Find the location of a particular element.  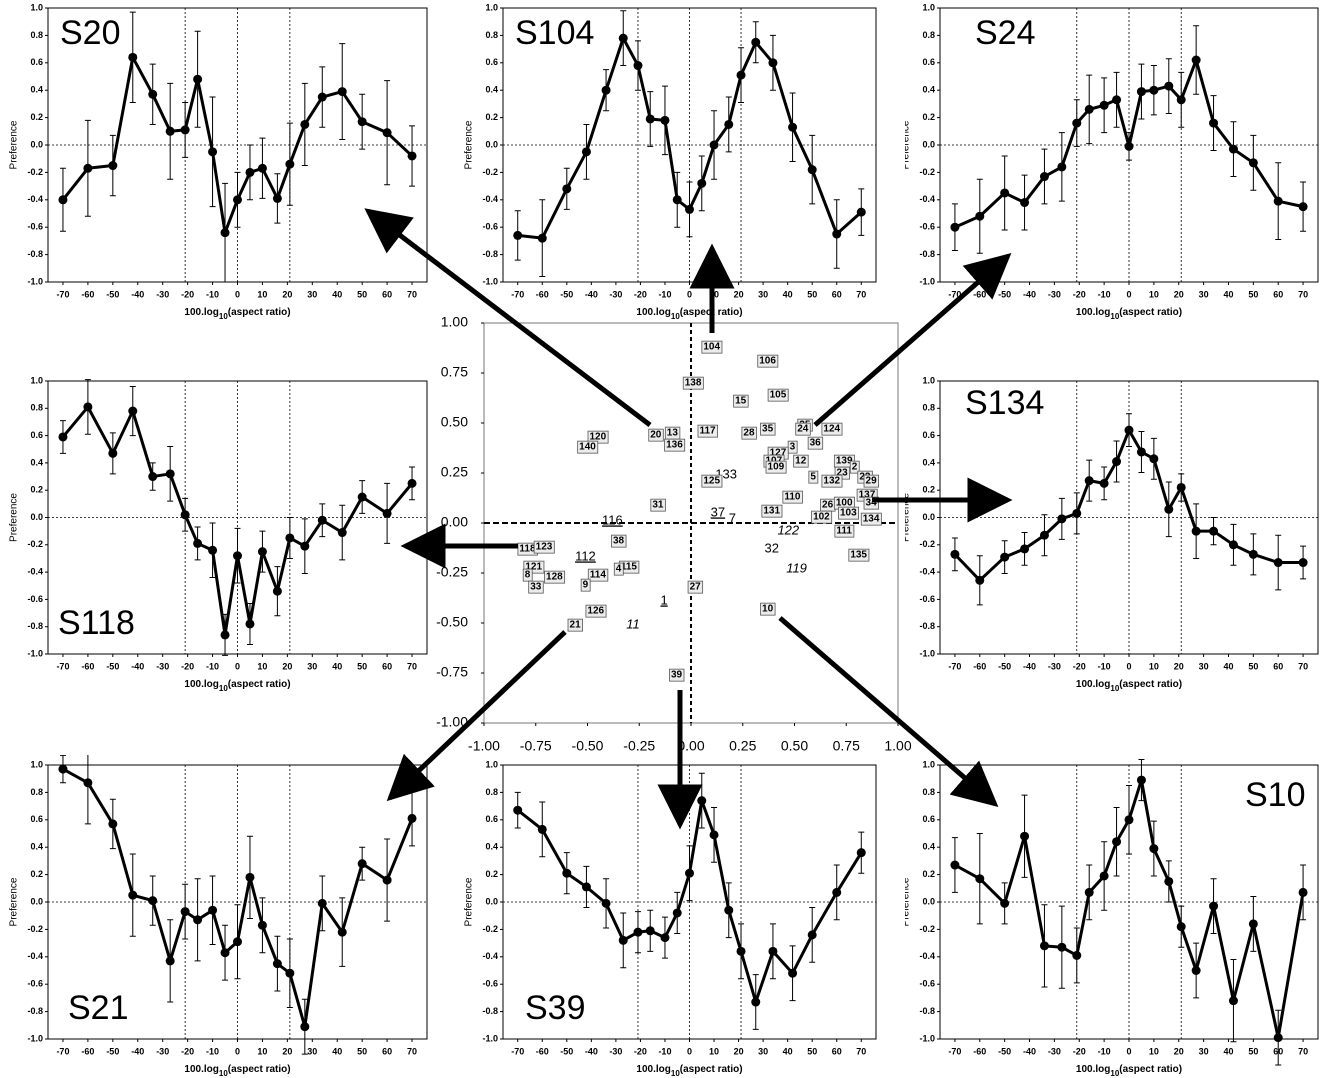

x-axis-label: 100.log10(aspect ratio) is located at coordinates (237, 686).